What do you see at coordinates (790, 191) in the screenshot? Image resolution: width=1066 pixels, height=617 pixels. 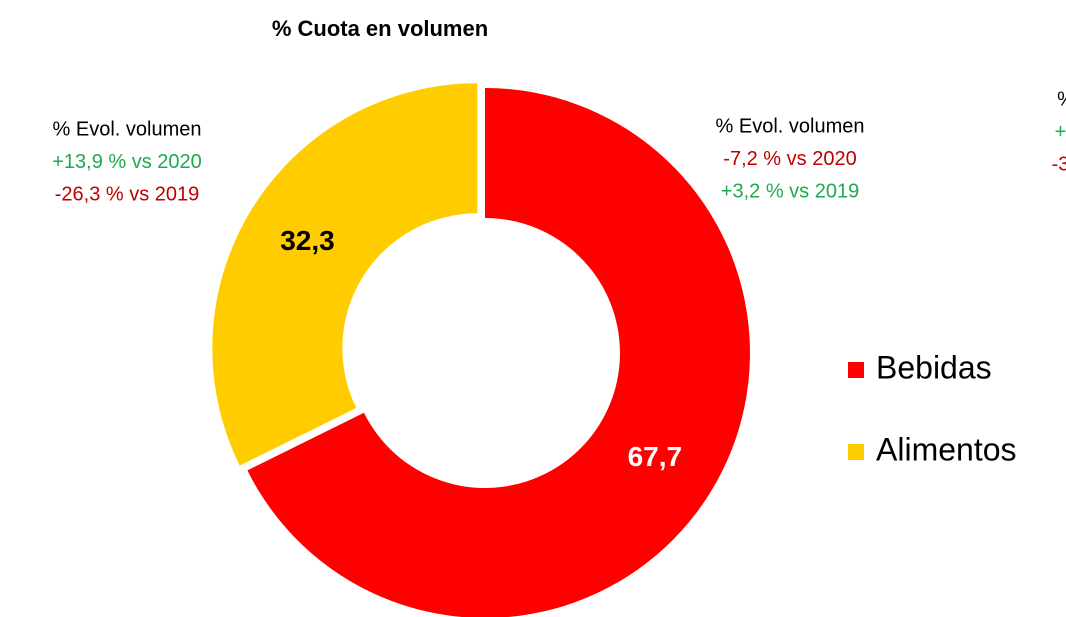 I see `annotation: +3,2 % vs 2019` at bounding box center [790, 191].